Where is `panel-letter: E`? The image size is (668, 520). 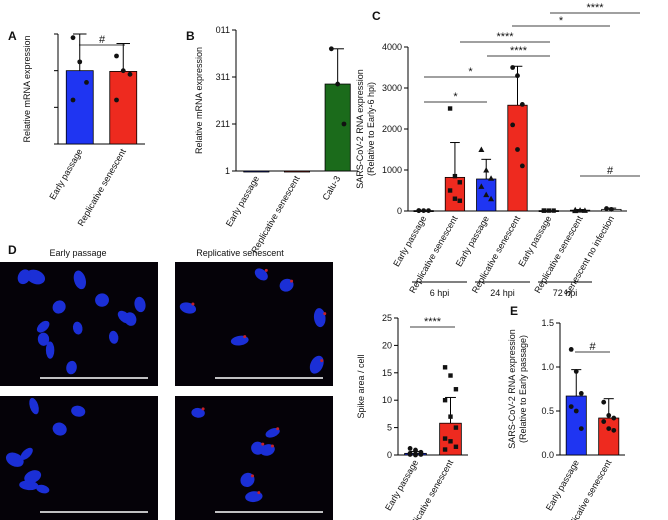 panel-letter: E is located at coordinates (514, 311).